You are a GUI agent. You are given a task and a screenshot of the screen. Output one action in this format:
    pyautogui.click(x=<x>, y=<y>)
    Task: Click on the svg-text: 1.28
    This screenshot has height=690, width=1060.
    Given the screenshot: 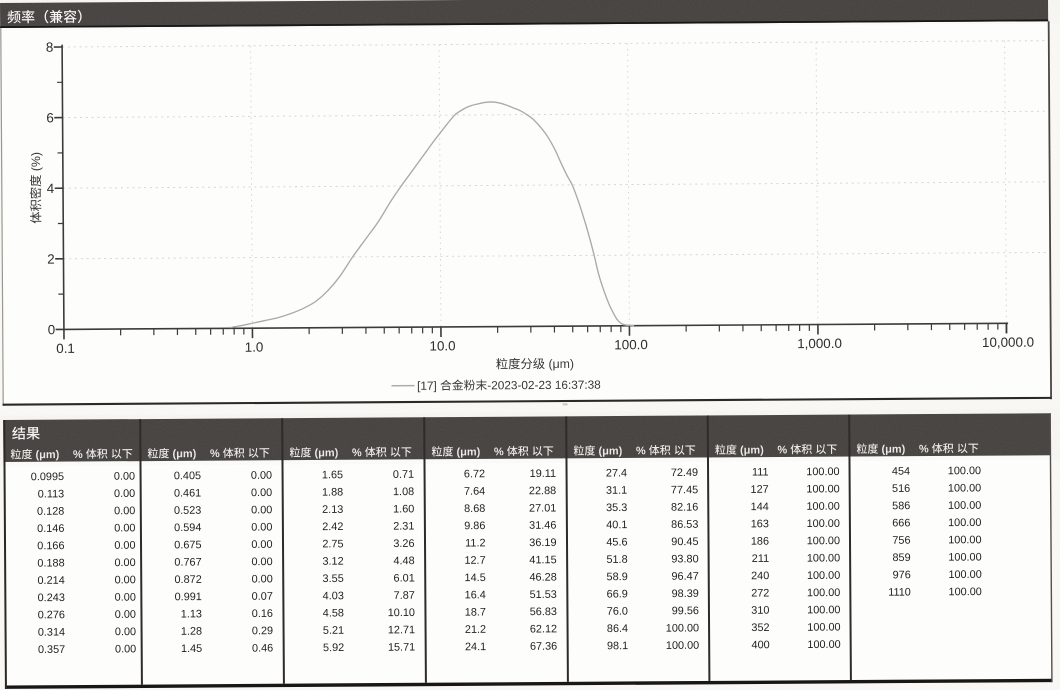 What is the action you would take?
    pyautogui.click(x=191, y=632)
    